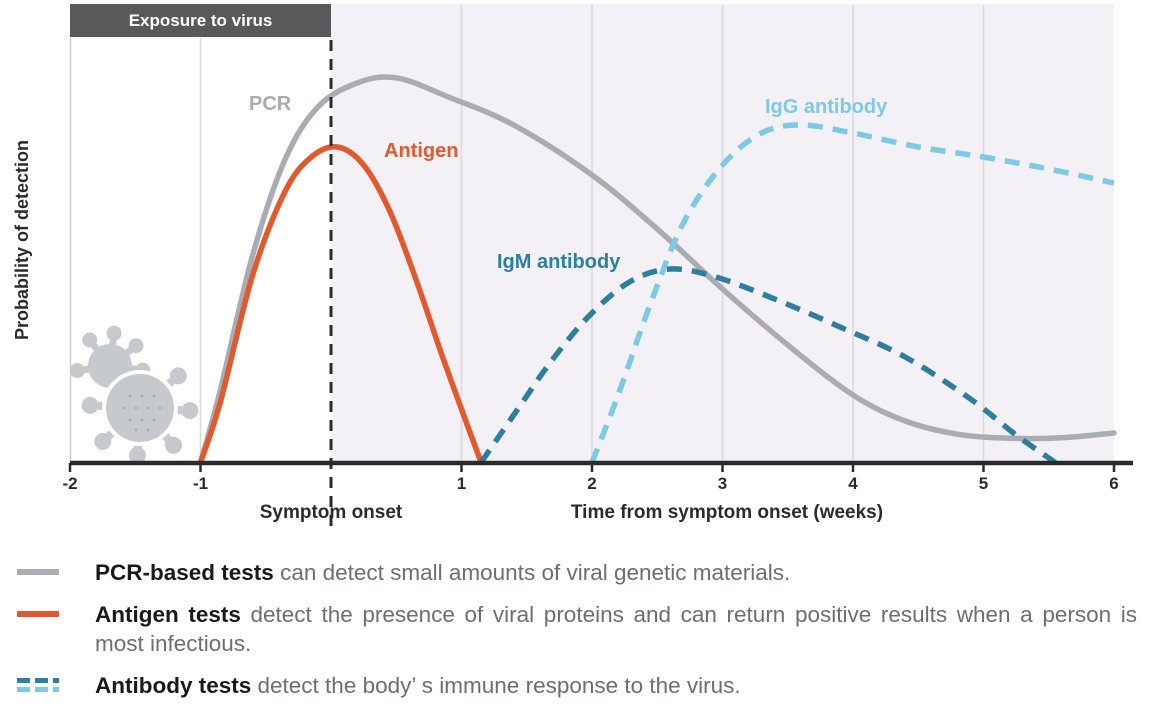  What do you see at coordinates (142, 413) in the screenshot?
I see `virus-dots` at bounding box center [142, 413].